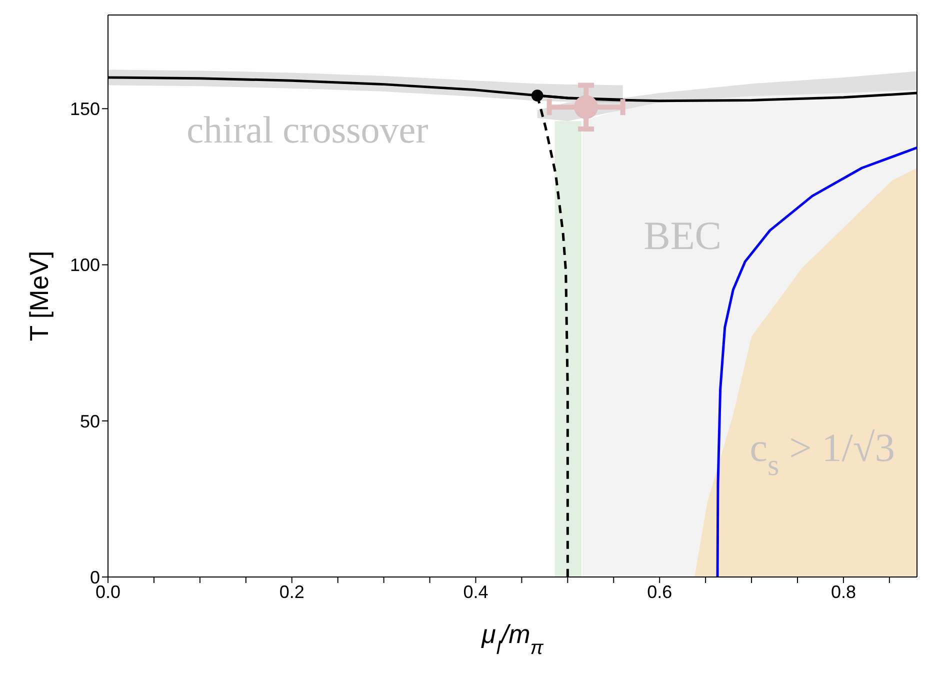  What do you see at coordinates (90, 421) in the screenshot?
I see `y-tick-label: 50` at bounding box center [90, 421].